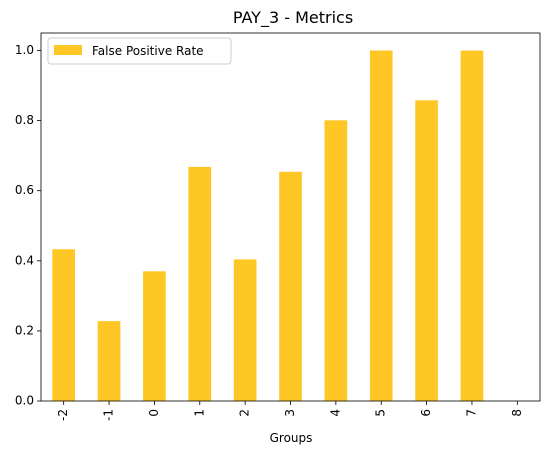 This screenshot has width=547, height=454. What do you see at coordinates (148, 51) in the screenshot?
I see `legend-label: False Positive Rate` at bounding box center [148, 51].